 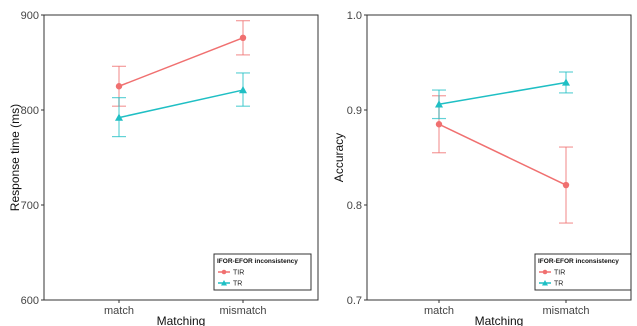 What do you see at coordinates (354, 206) in the screenshot?
I see `y-tick-label: 0.8` at bounding box center [354, 206].